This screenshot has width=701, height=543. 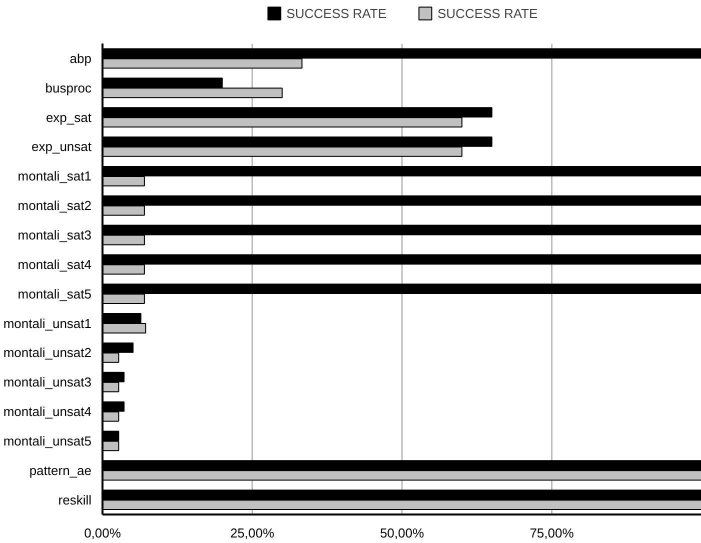 What do you see at coordinates (55, 264) in the screenshot?
I see `y-tick-label: montali_sat4` at bounding box center [55, 264].